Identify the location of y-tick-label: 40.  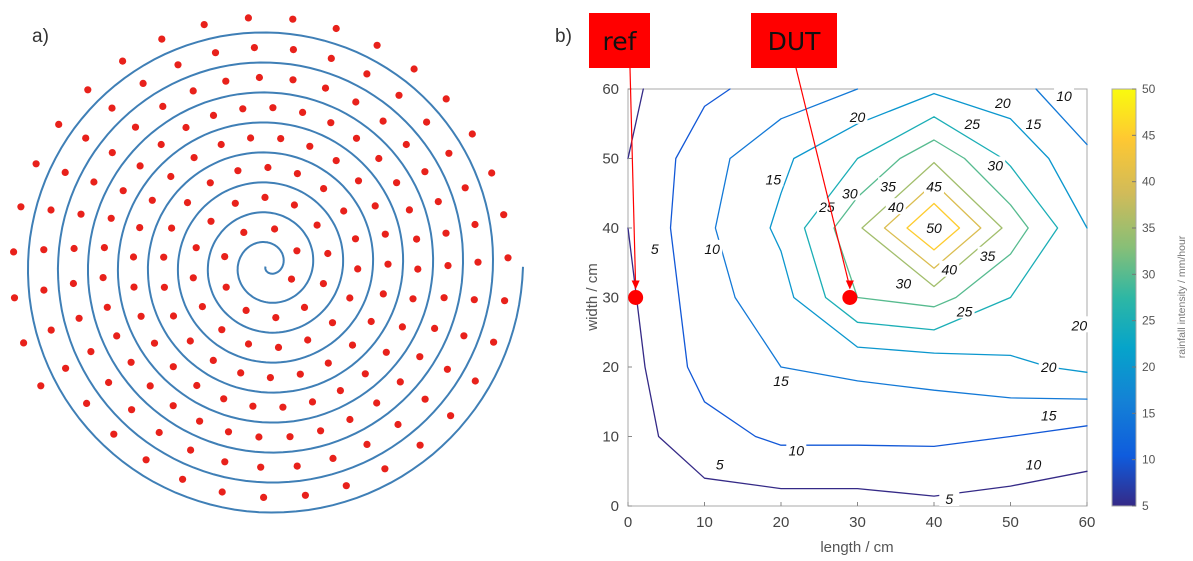
(610, 228).